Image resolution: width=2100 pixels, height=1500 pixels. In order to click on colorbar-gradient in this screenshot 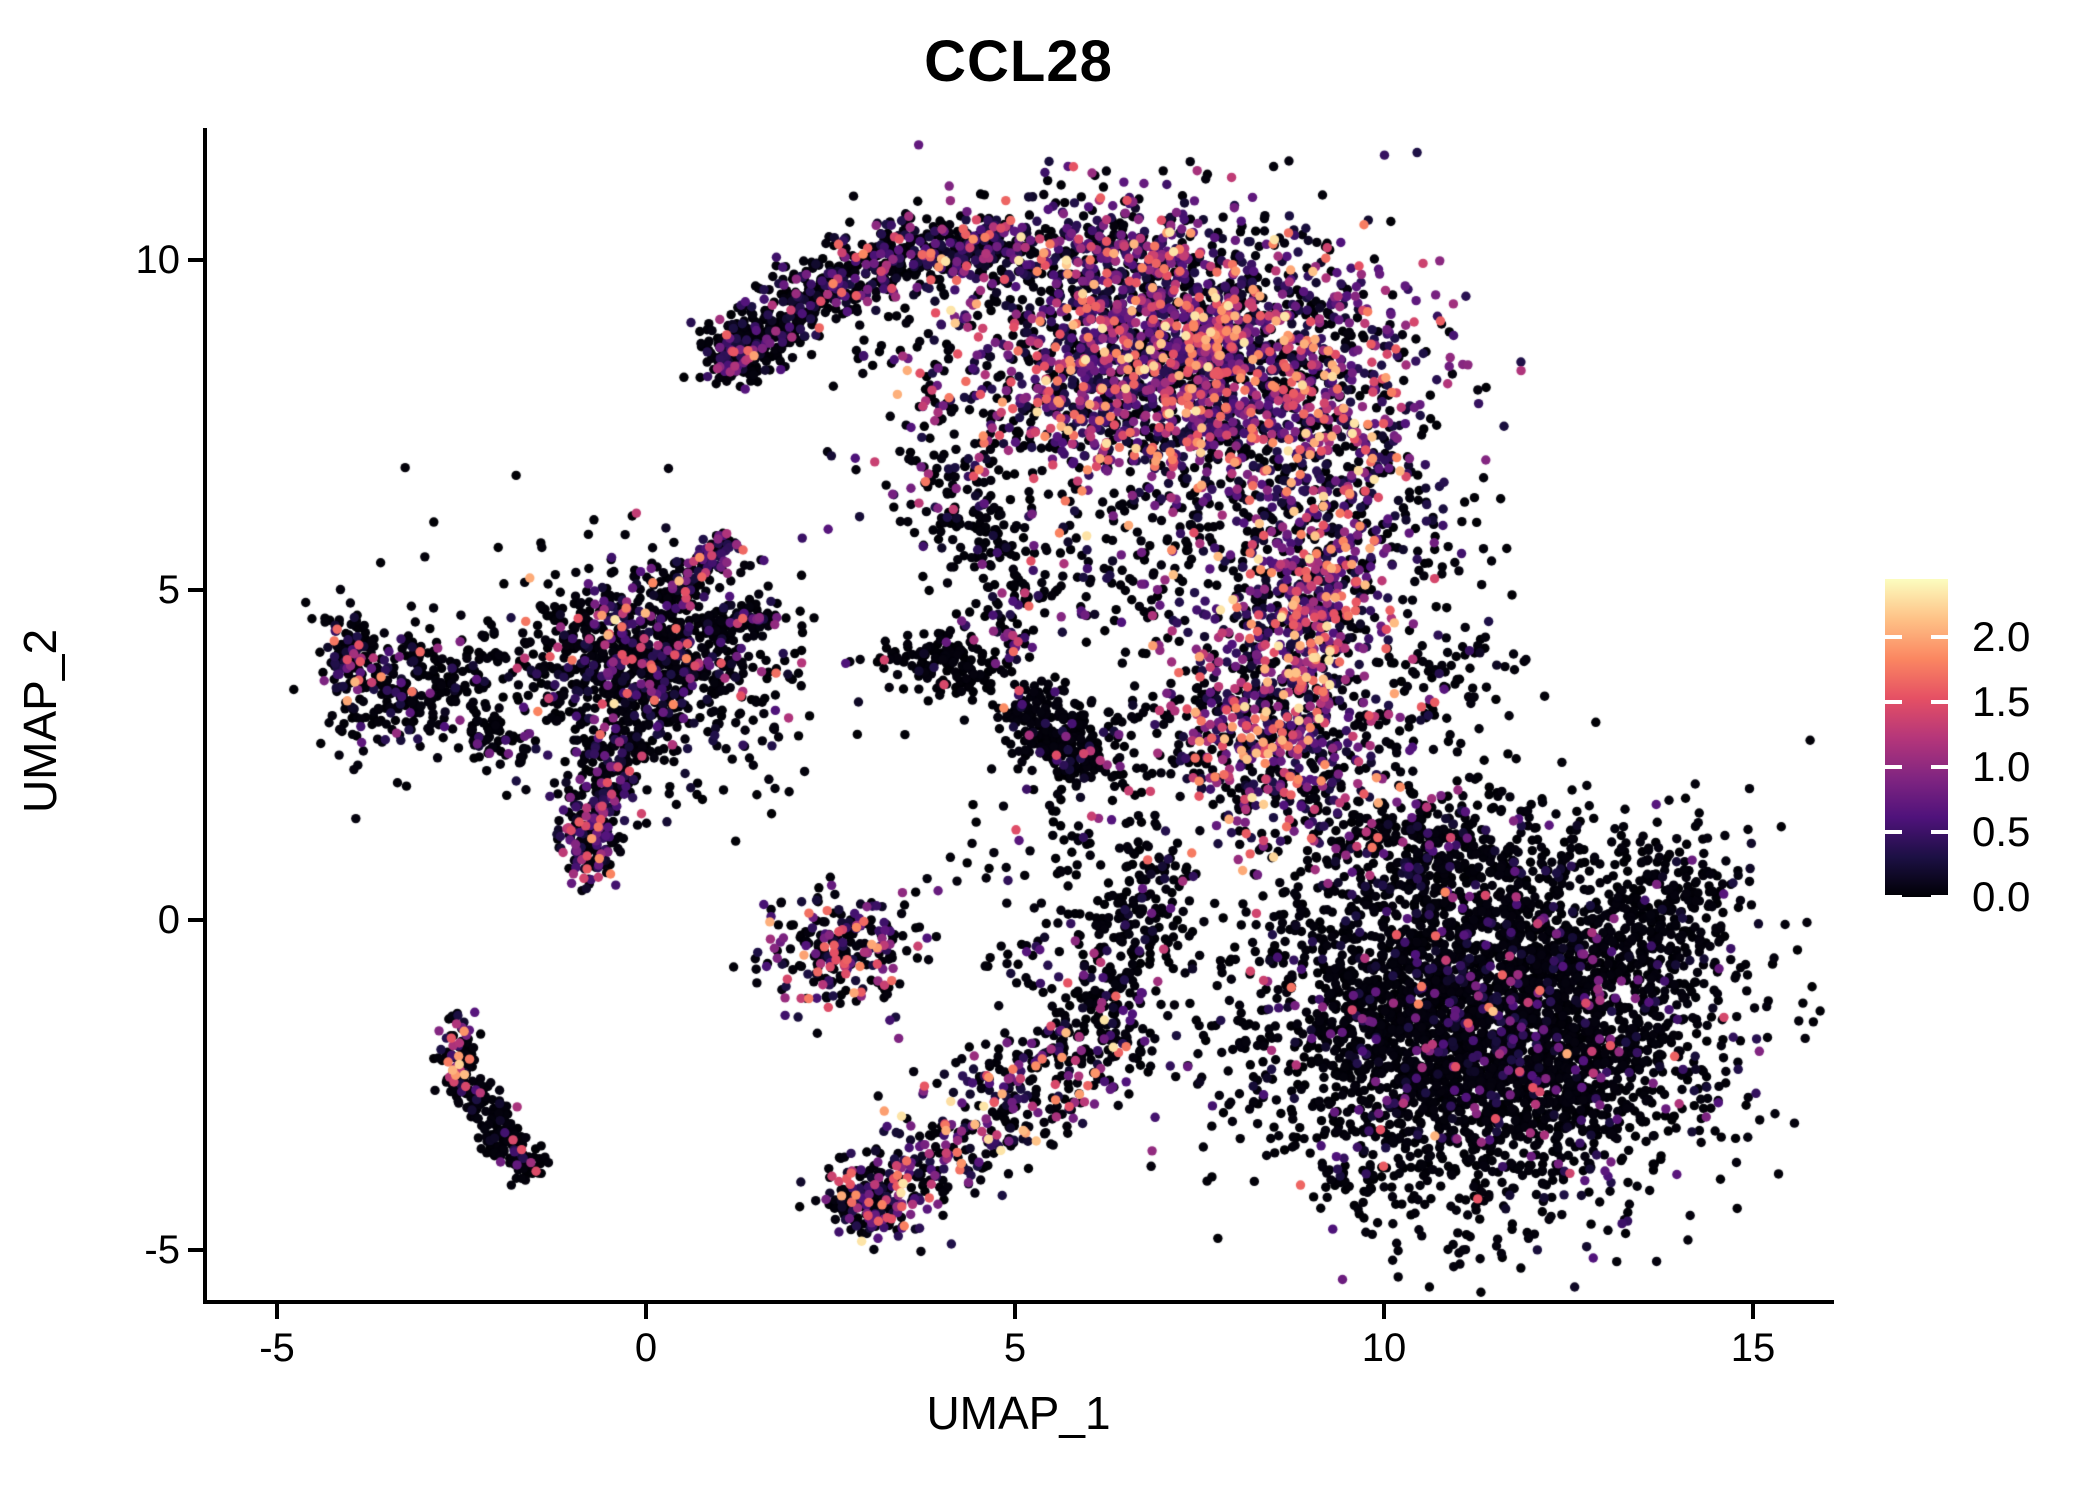, I will do `click(1916, 738)`.